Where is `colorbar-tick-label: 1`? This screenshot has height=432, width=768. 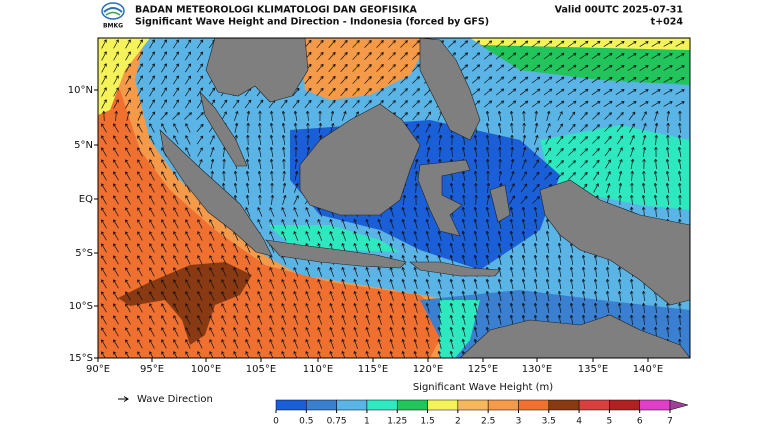
colorbar-tick-label: 1 is located at coordinates (367, 422).